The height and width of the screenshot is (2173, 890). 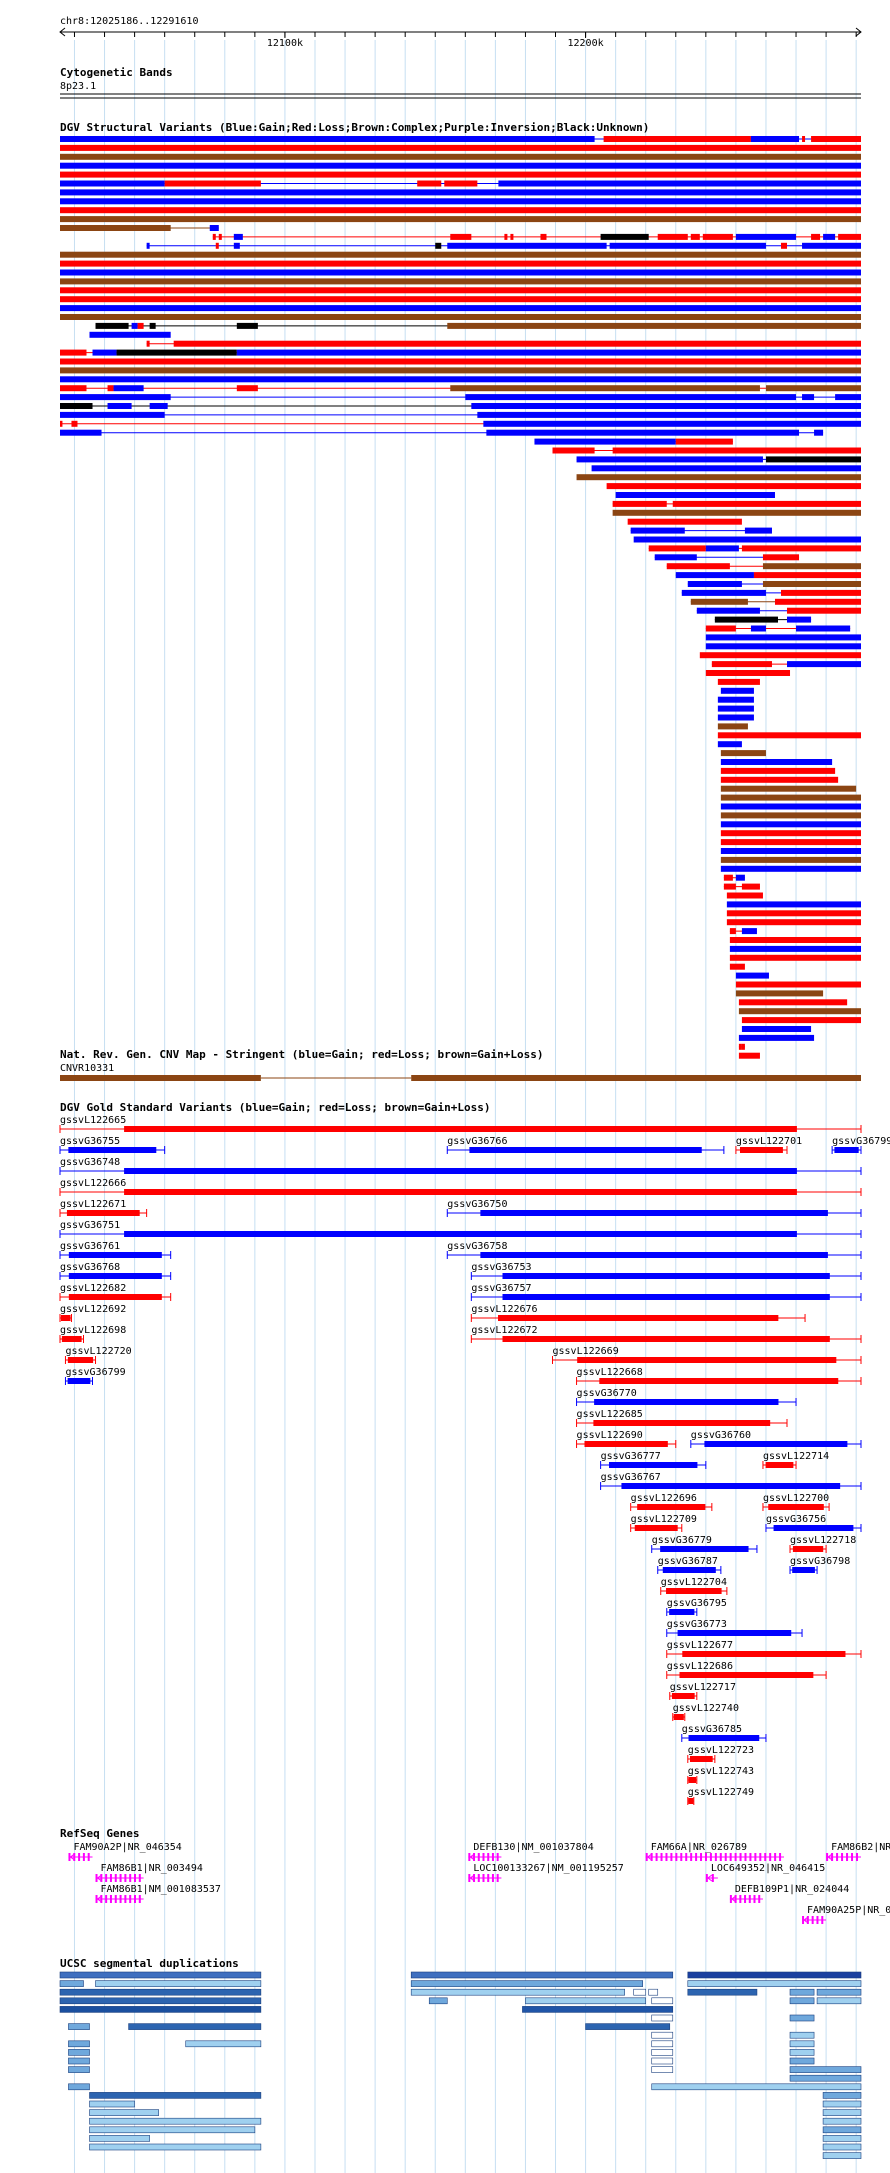 What do you see at coordinates (98, 1351) in the screenshot?
I see `gold-variant-label: gssvL122720` at bounding box center [98, 1351].